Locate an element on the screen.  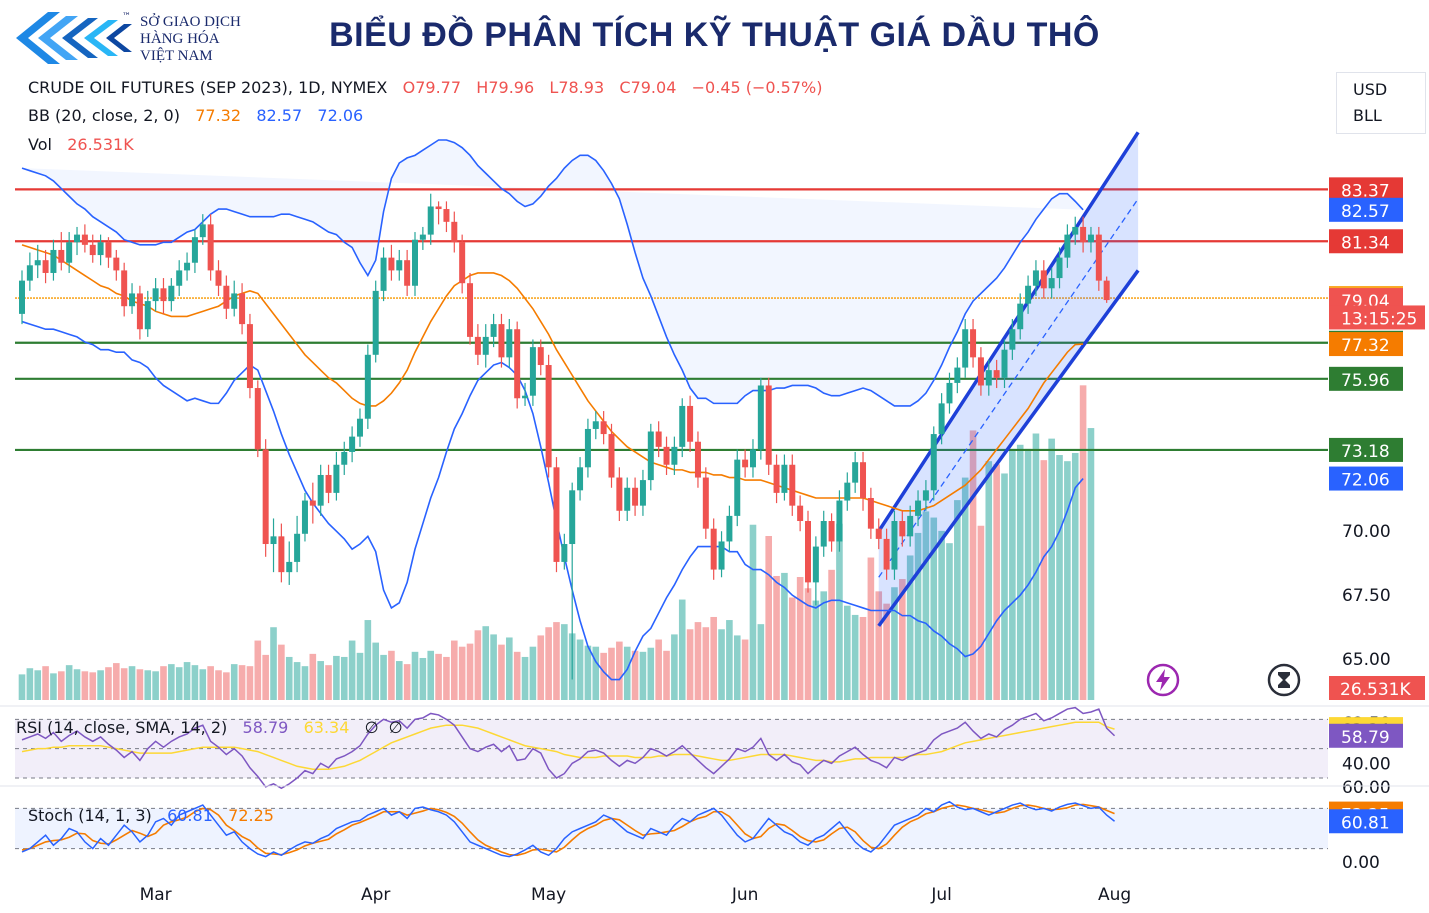
low-value: L78.93 is located at coordinates (577, 87).